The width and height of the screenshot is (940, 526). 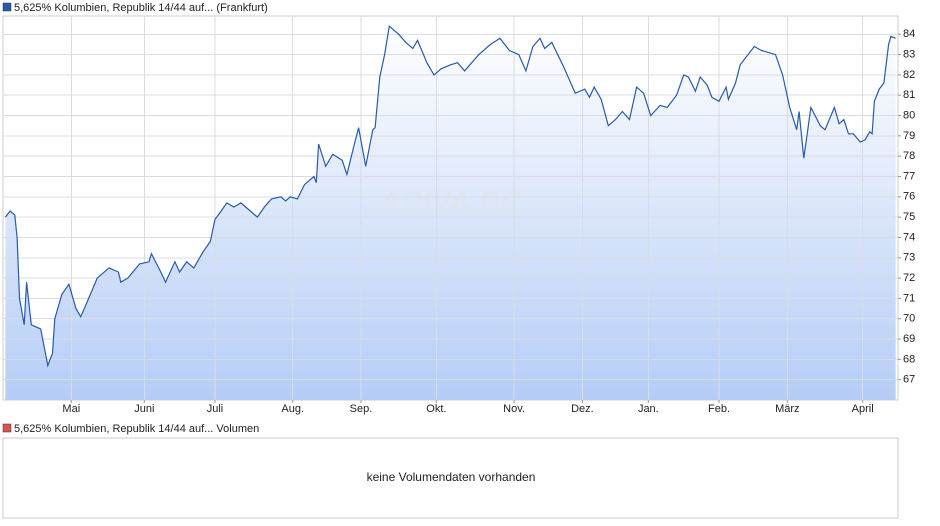 I want to click on y-tick-label: 83, so click(x=909, y=55).